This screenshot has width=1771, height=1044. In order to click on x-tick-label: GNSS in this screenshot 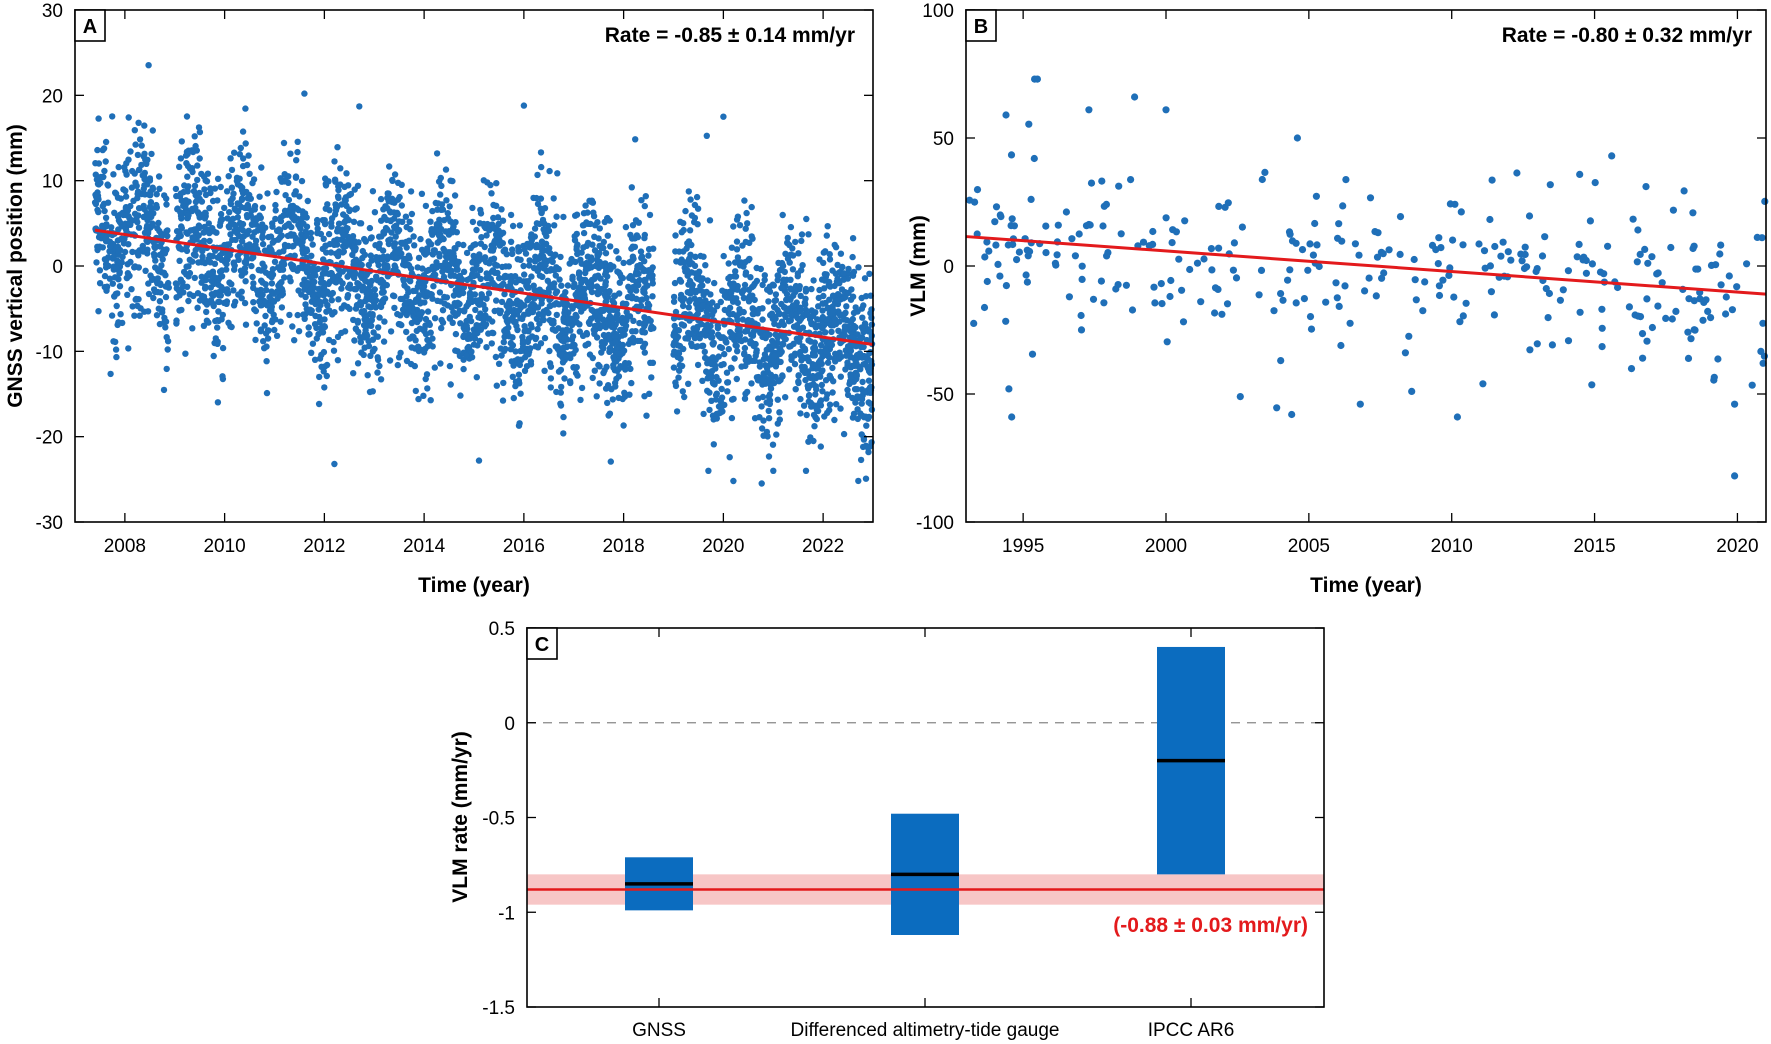, I will do `click(659, 1030)`.